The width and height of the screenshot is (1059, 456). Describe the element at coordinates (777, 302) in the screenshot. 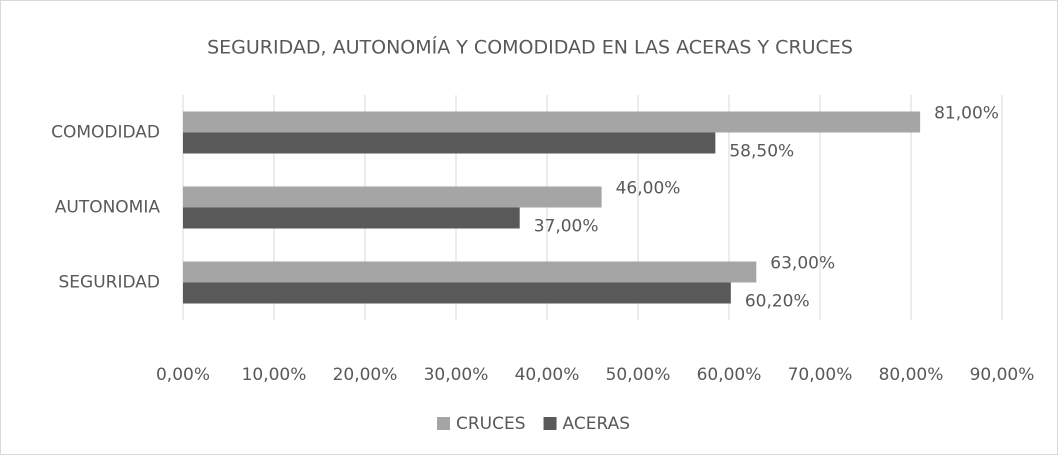

I see `value-label: 60,20%` at that location.